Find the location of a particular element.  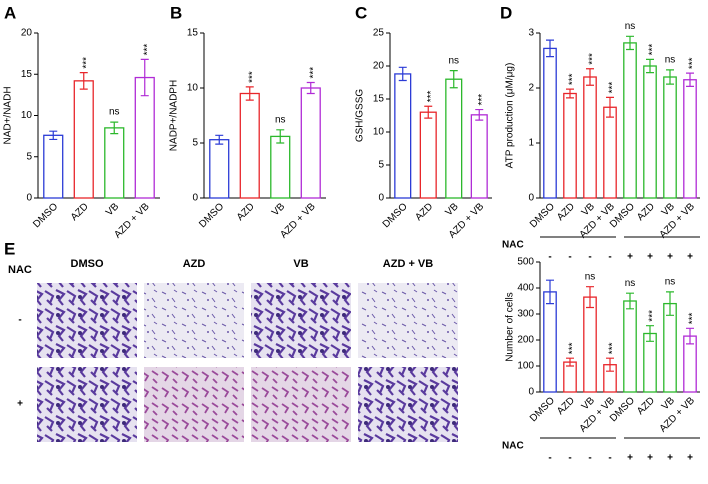

row-label: - is located at coordinates (19, 320).